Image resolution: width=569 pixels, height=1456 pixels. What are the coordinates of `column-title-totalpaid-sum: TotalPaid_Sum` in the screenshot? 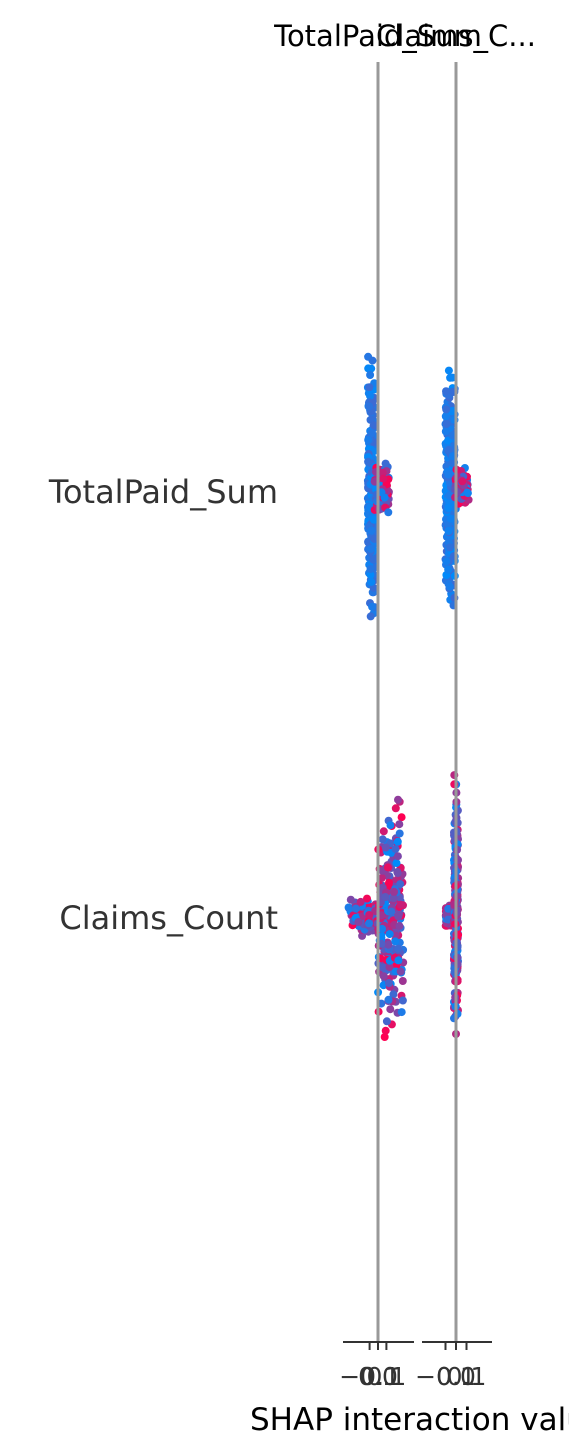 It's located at (377, 36).